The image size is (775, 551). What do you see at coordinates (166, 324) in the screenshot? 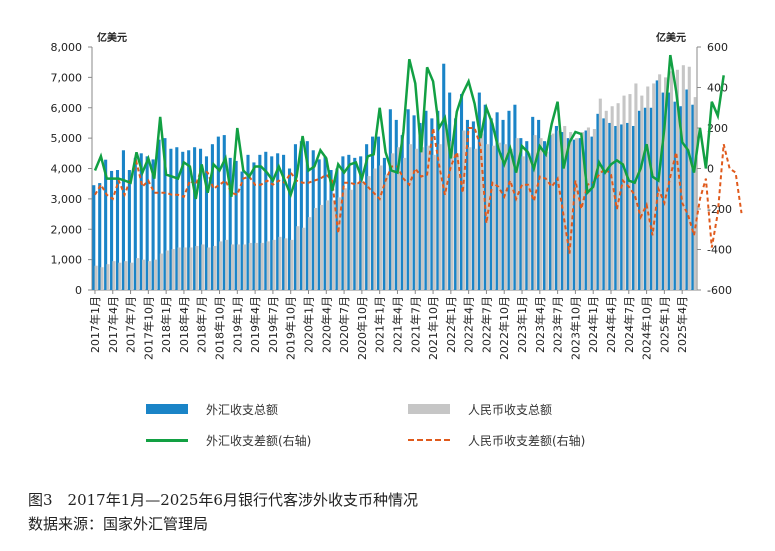
I see `x-tick-label: 2018年1月` at bounding box center [166, 324].